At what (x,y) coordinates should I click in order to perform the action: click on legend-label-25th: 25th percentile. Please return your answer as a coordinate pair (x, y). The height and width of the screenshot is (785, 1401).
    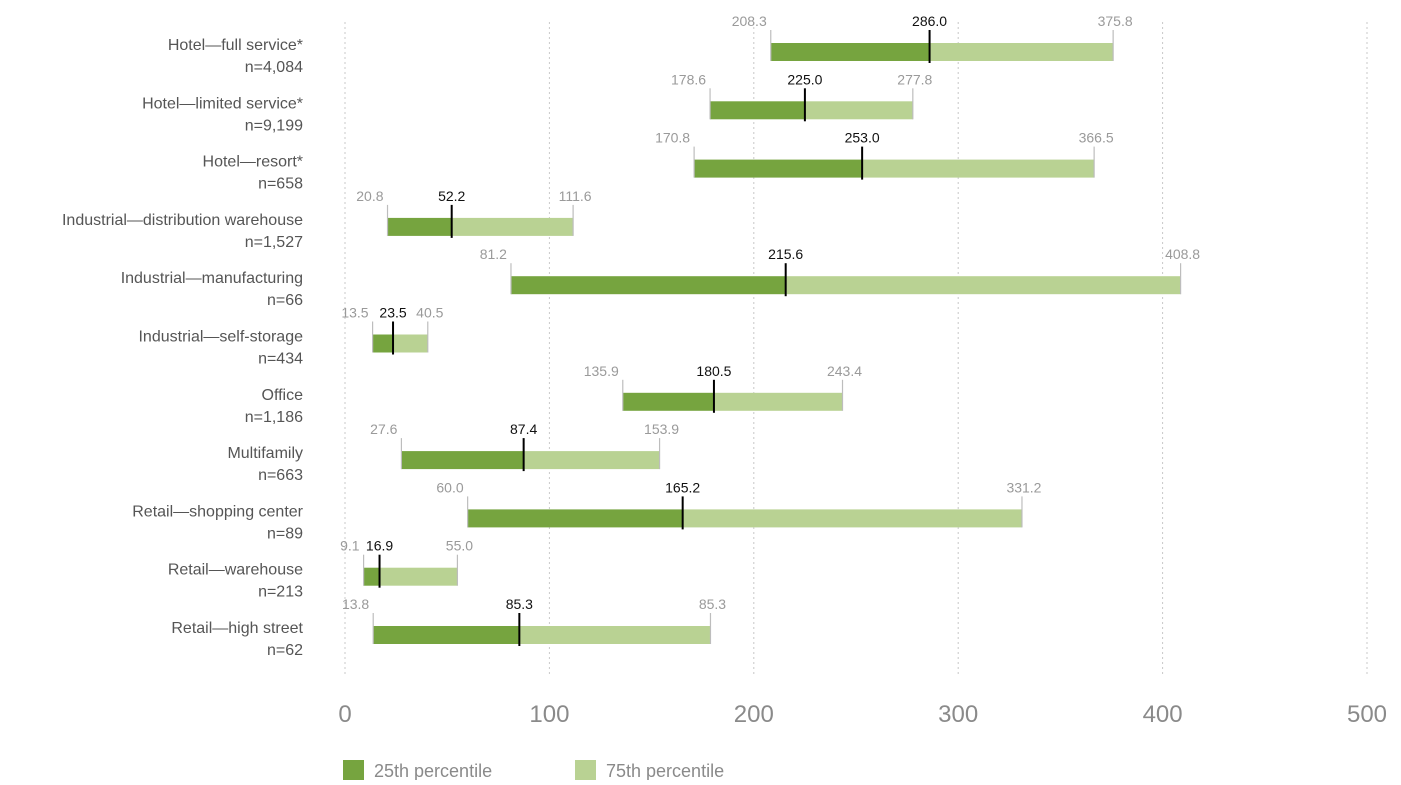
    Looking at the image, I should click on (433, 770).